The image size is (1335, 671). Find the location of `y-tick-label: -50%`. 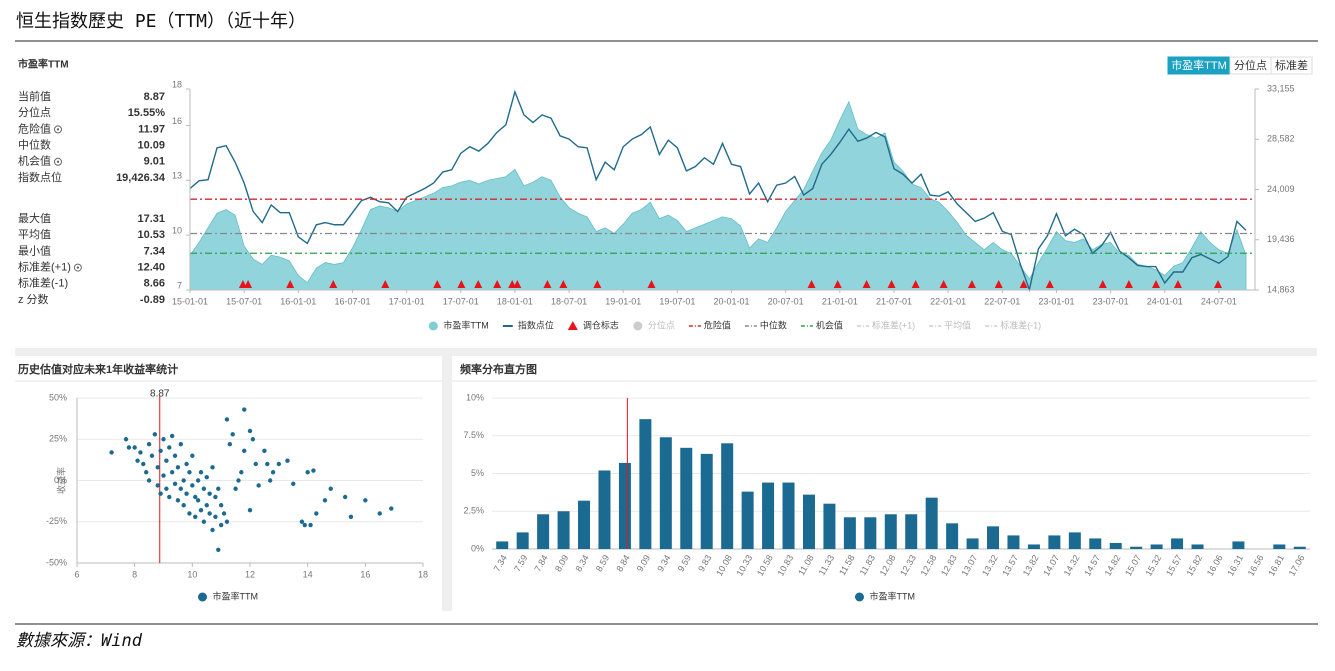

y-tick-label: -50% is located at coordinates (56, 562).